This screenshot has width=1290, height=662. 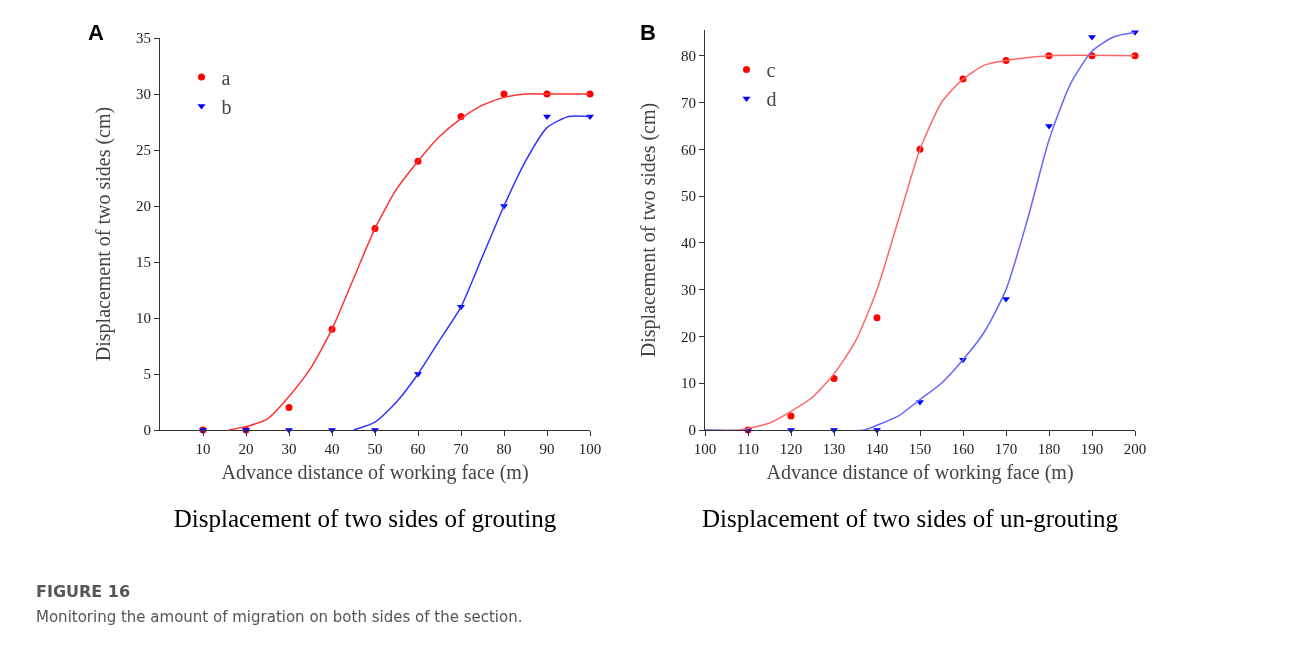 What do you see at coordinates (504, 449) in the screenshot?
I see `x-tick-label: 80` at bounding box center [504, 449].